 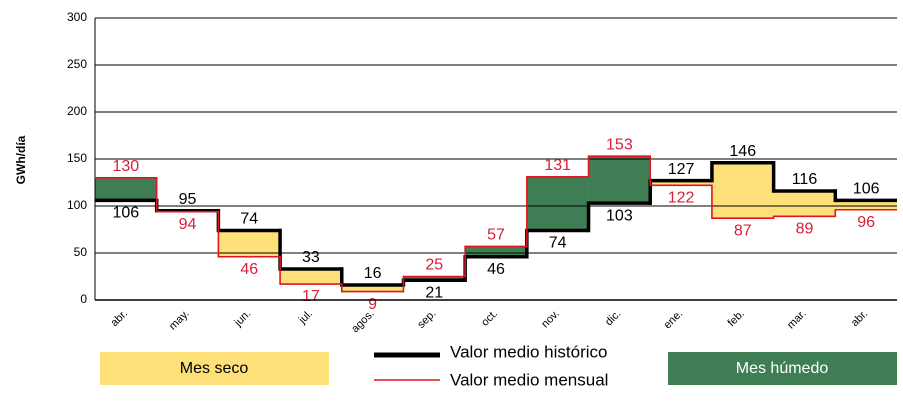 What do you see at coordinates (77, 158) in the screenshot?
I see `y-tick-label: 150` at bounding box center [77, 158].